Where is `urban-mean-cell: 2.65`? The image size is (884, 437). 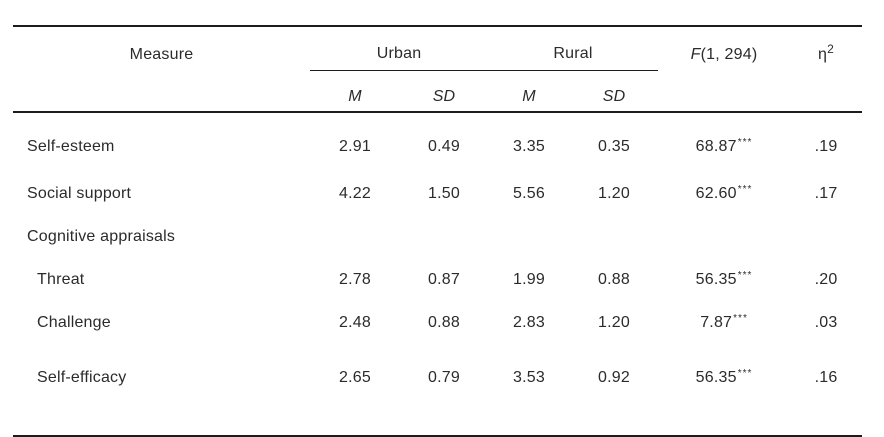
urban-mean-cell: 2.65 is located at coordinates (355, 377).